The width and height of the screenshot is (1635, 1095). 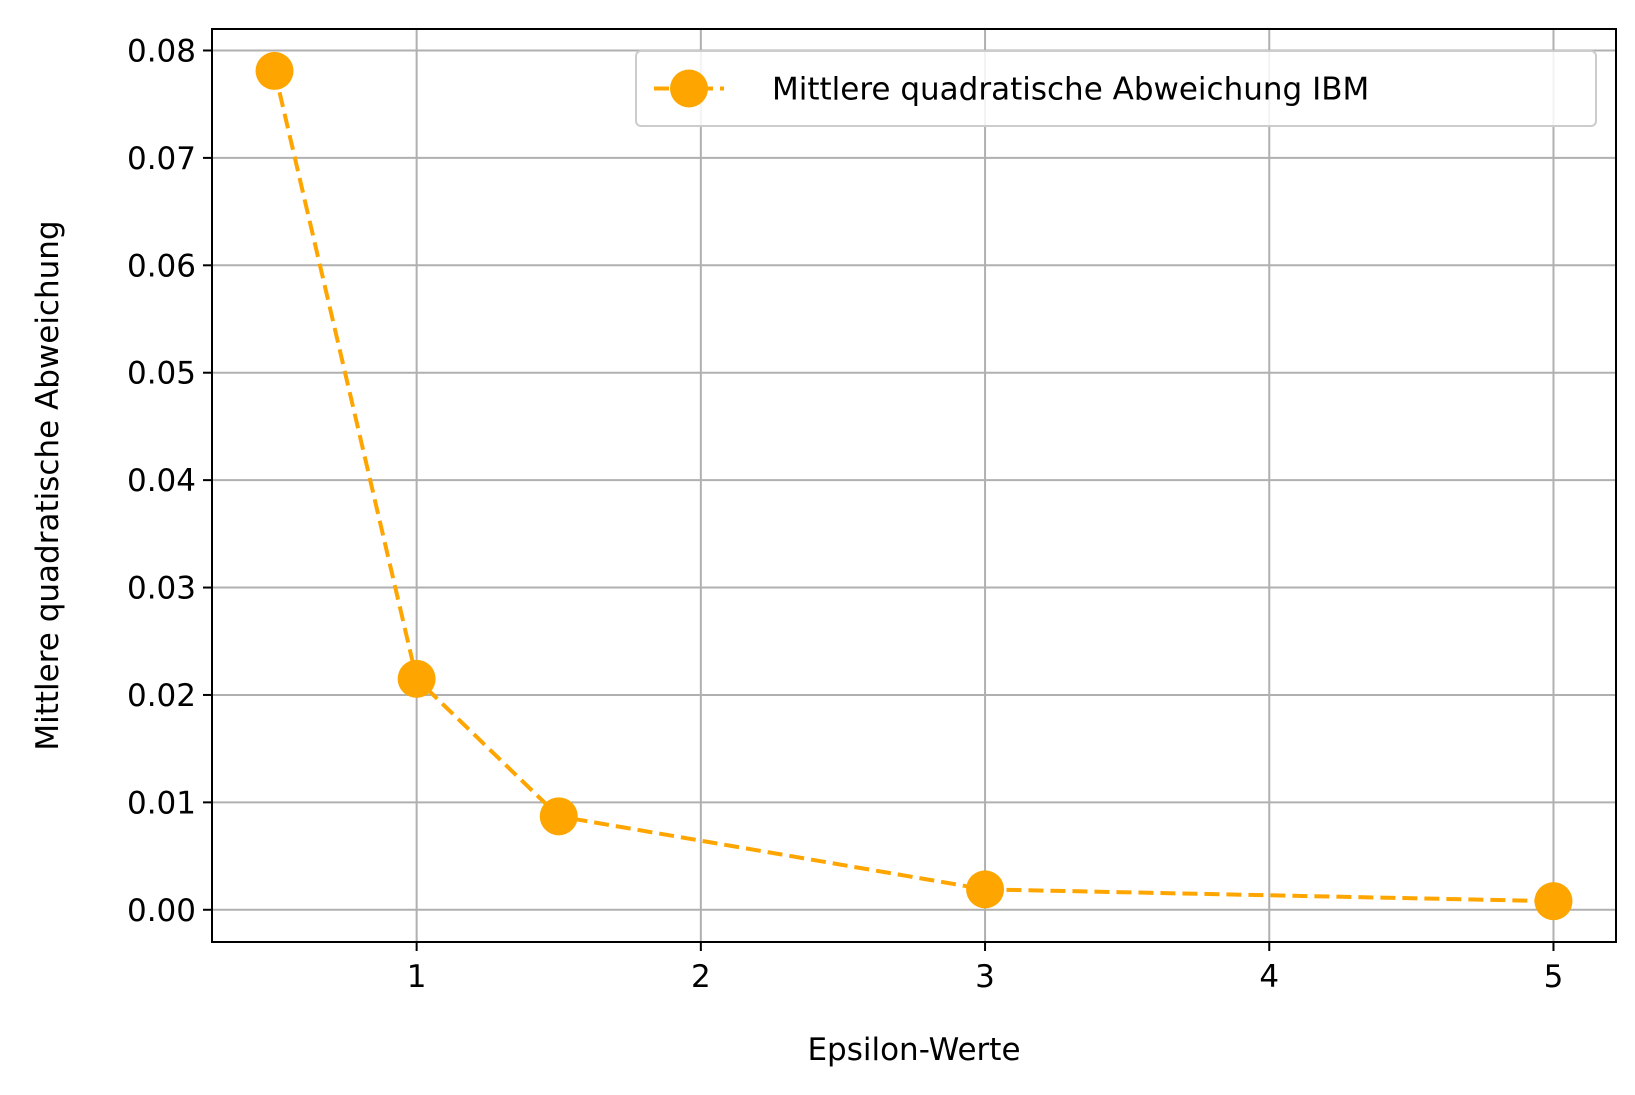 What do you see at coordinates (1070, 90) in the screenshot?
I see `legend-label: Mittlere quadratische Abweichung IBM` at bounding box center [1070, 90].